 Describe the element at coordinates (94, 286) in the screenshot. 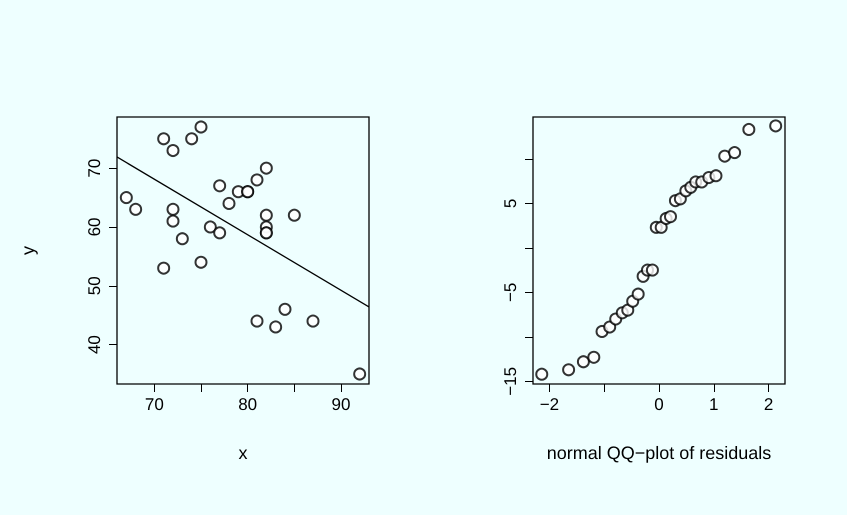

I see `y-tick-label: 50` at that location.